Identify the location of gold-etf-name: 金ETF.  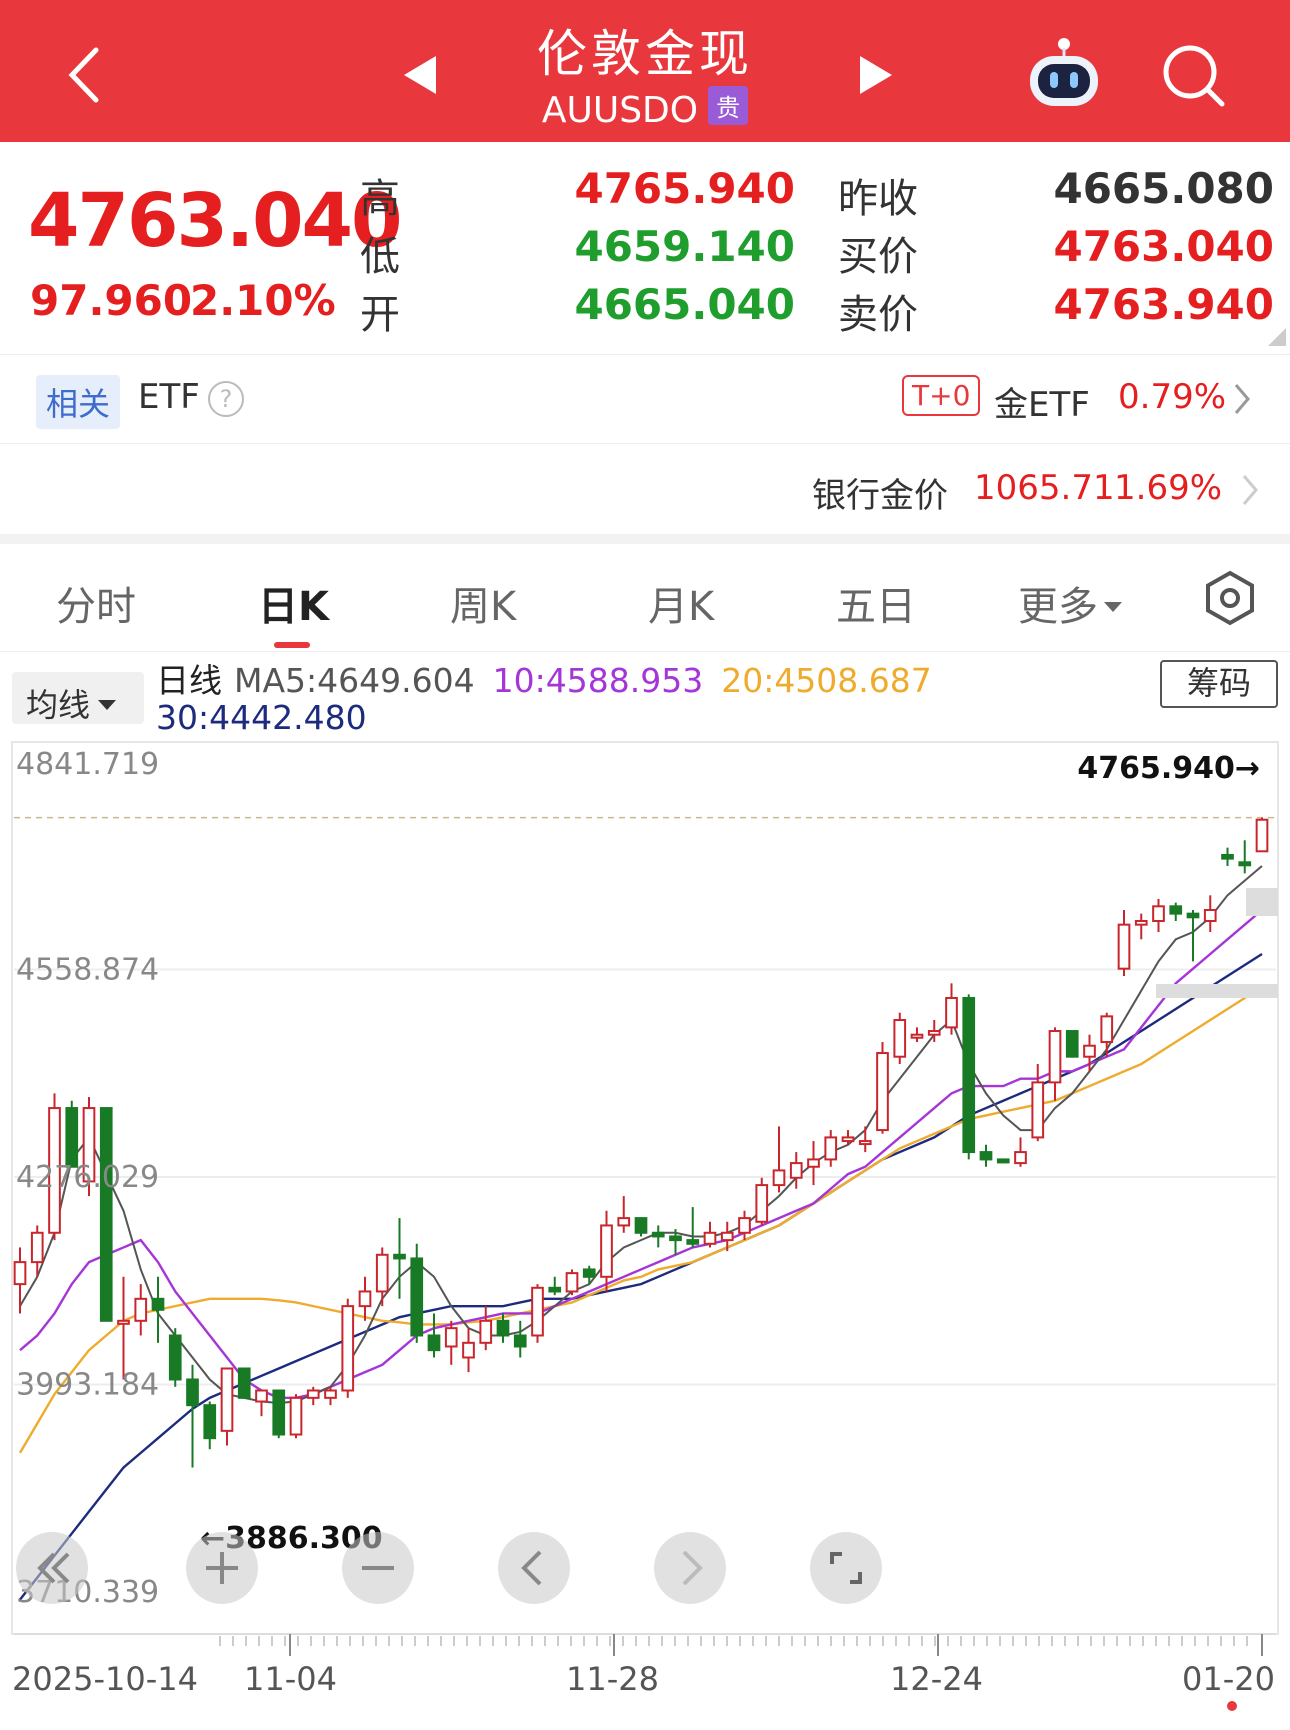
(1042, 405).